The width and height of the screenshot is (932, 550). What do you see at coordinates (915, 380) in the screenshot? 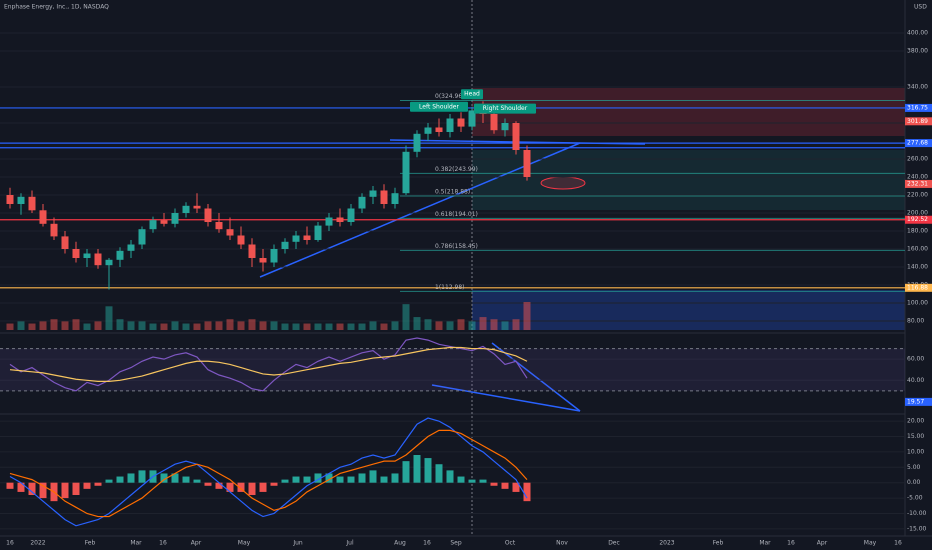
I see `y-tick-label: 40.00` at bounding box center [915, 380].